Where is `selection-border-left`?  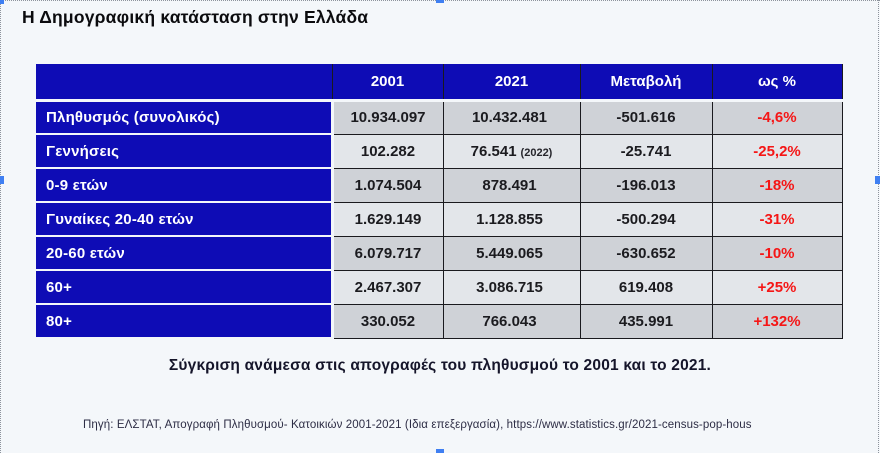
selection-border-left is located at coordinates (0, 226).